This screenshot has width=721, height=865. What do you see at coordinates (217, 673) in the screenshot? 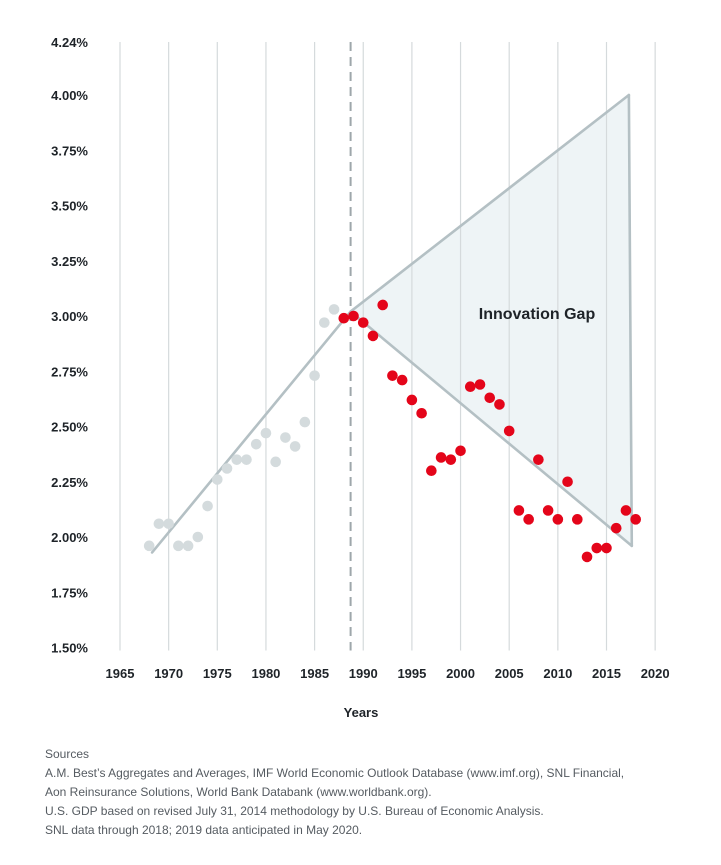
I see `x-tick-label: 1975` at bounding box center [217, 673].